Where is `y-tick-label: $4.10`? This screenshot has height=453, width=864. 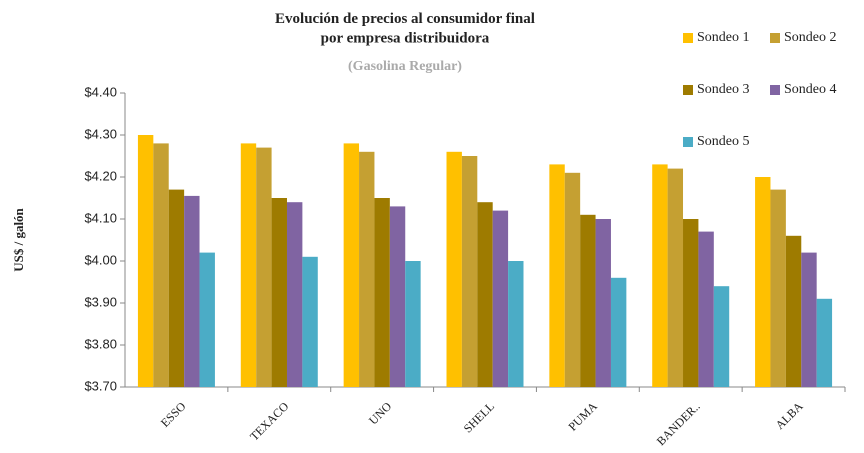 y-tick-label: $4.10 is located at coordinates (100, 217).